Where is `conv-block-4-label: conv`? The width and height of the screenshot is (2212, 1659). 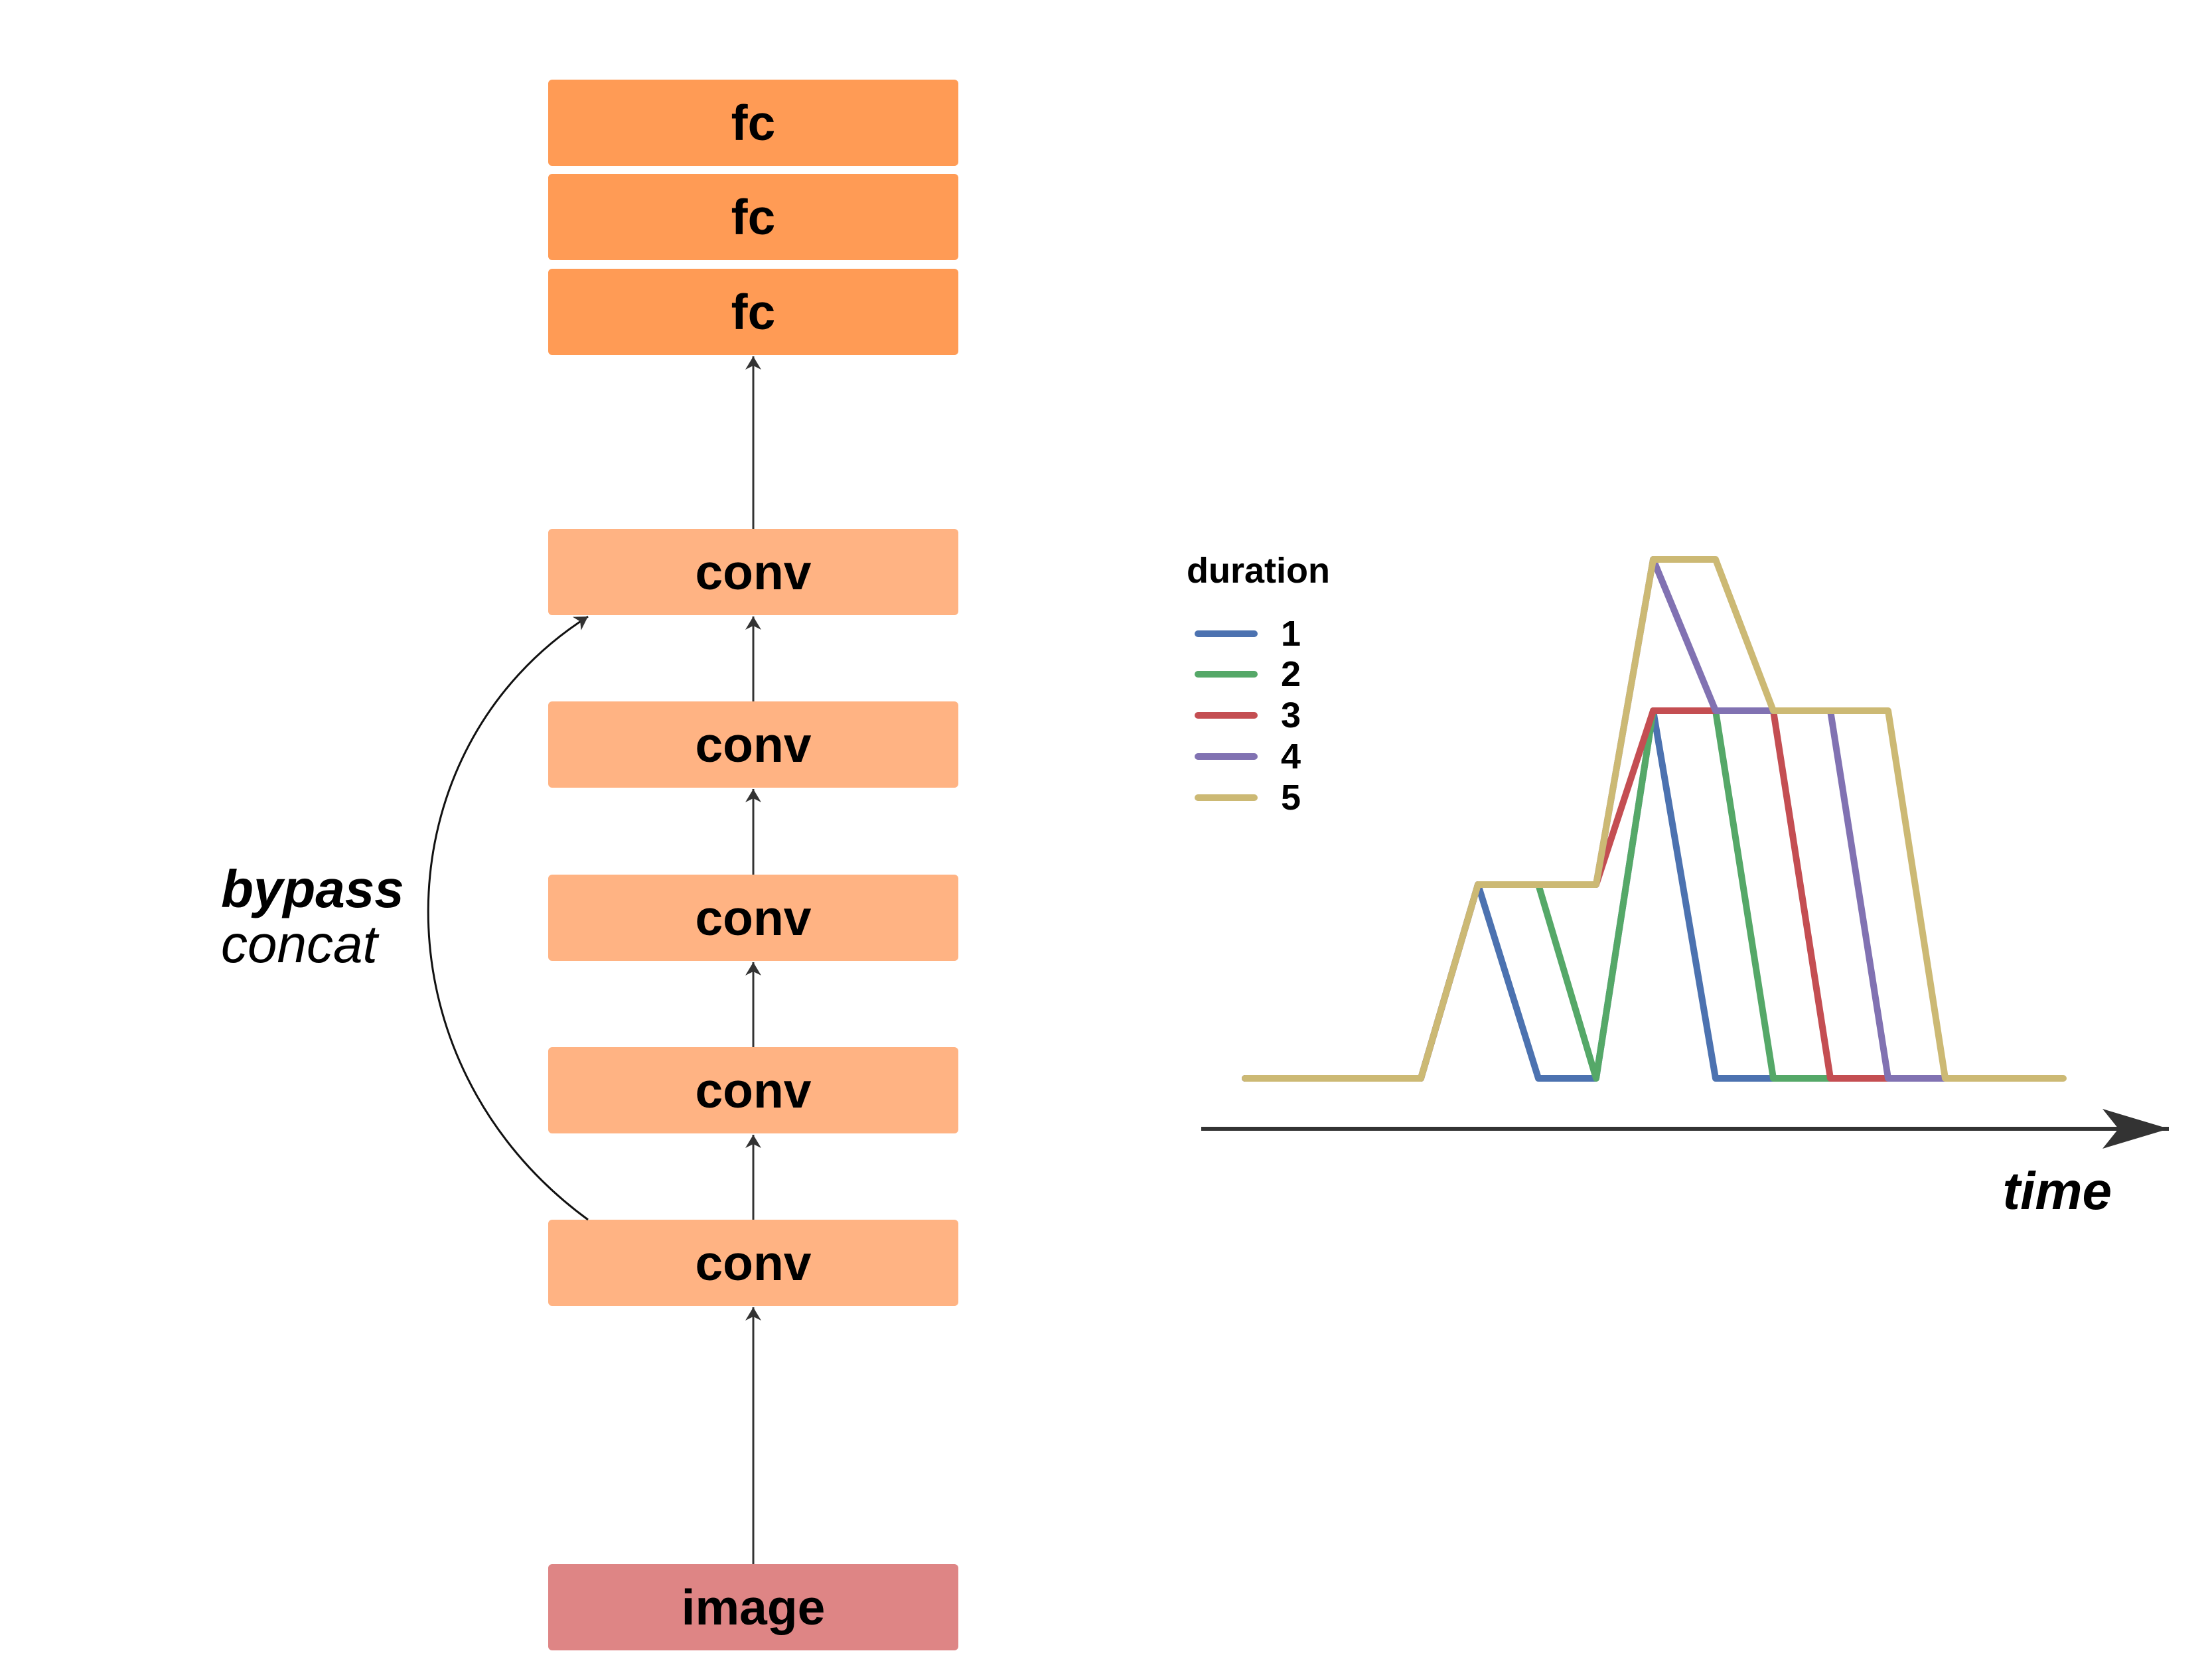 conv-block-4-label: conv is located at coordinates (753, 744).